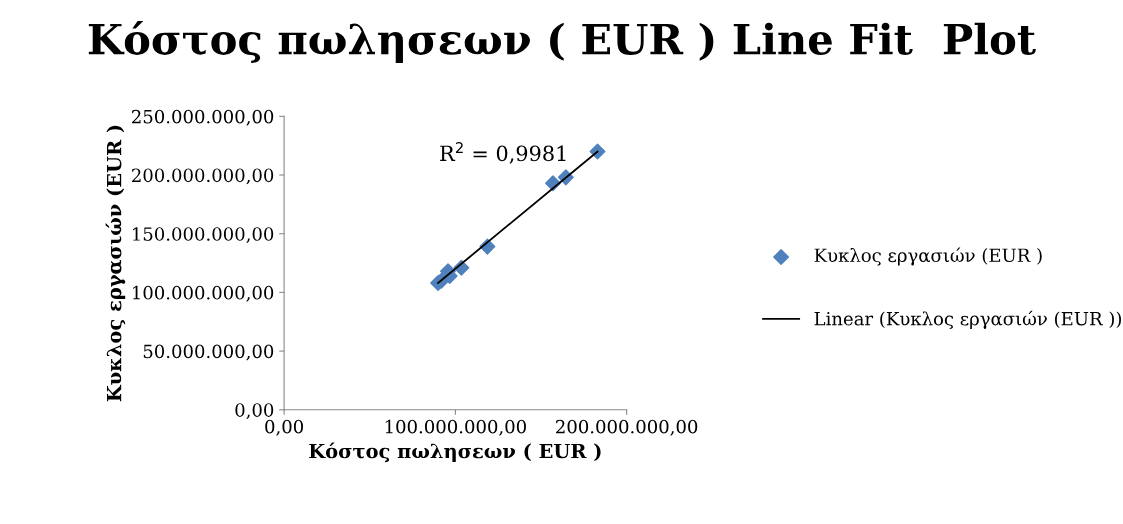 This screenshot has width=1123, height=524. Describe the element at coordinates (203, 176) in the screenshot. I see `y-tick-label: 200.000.000,00` at that location.